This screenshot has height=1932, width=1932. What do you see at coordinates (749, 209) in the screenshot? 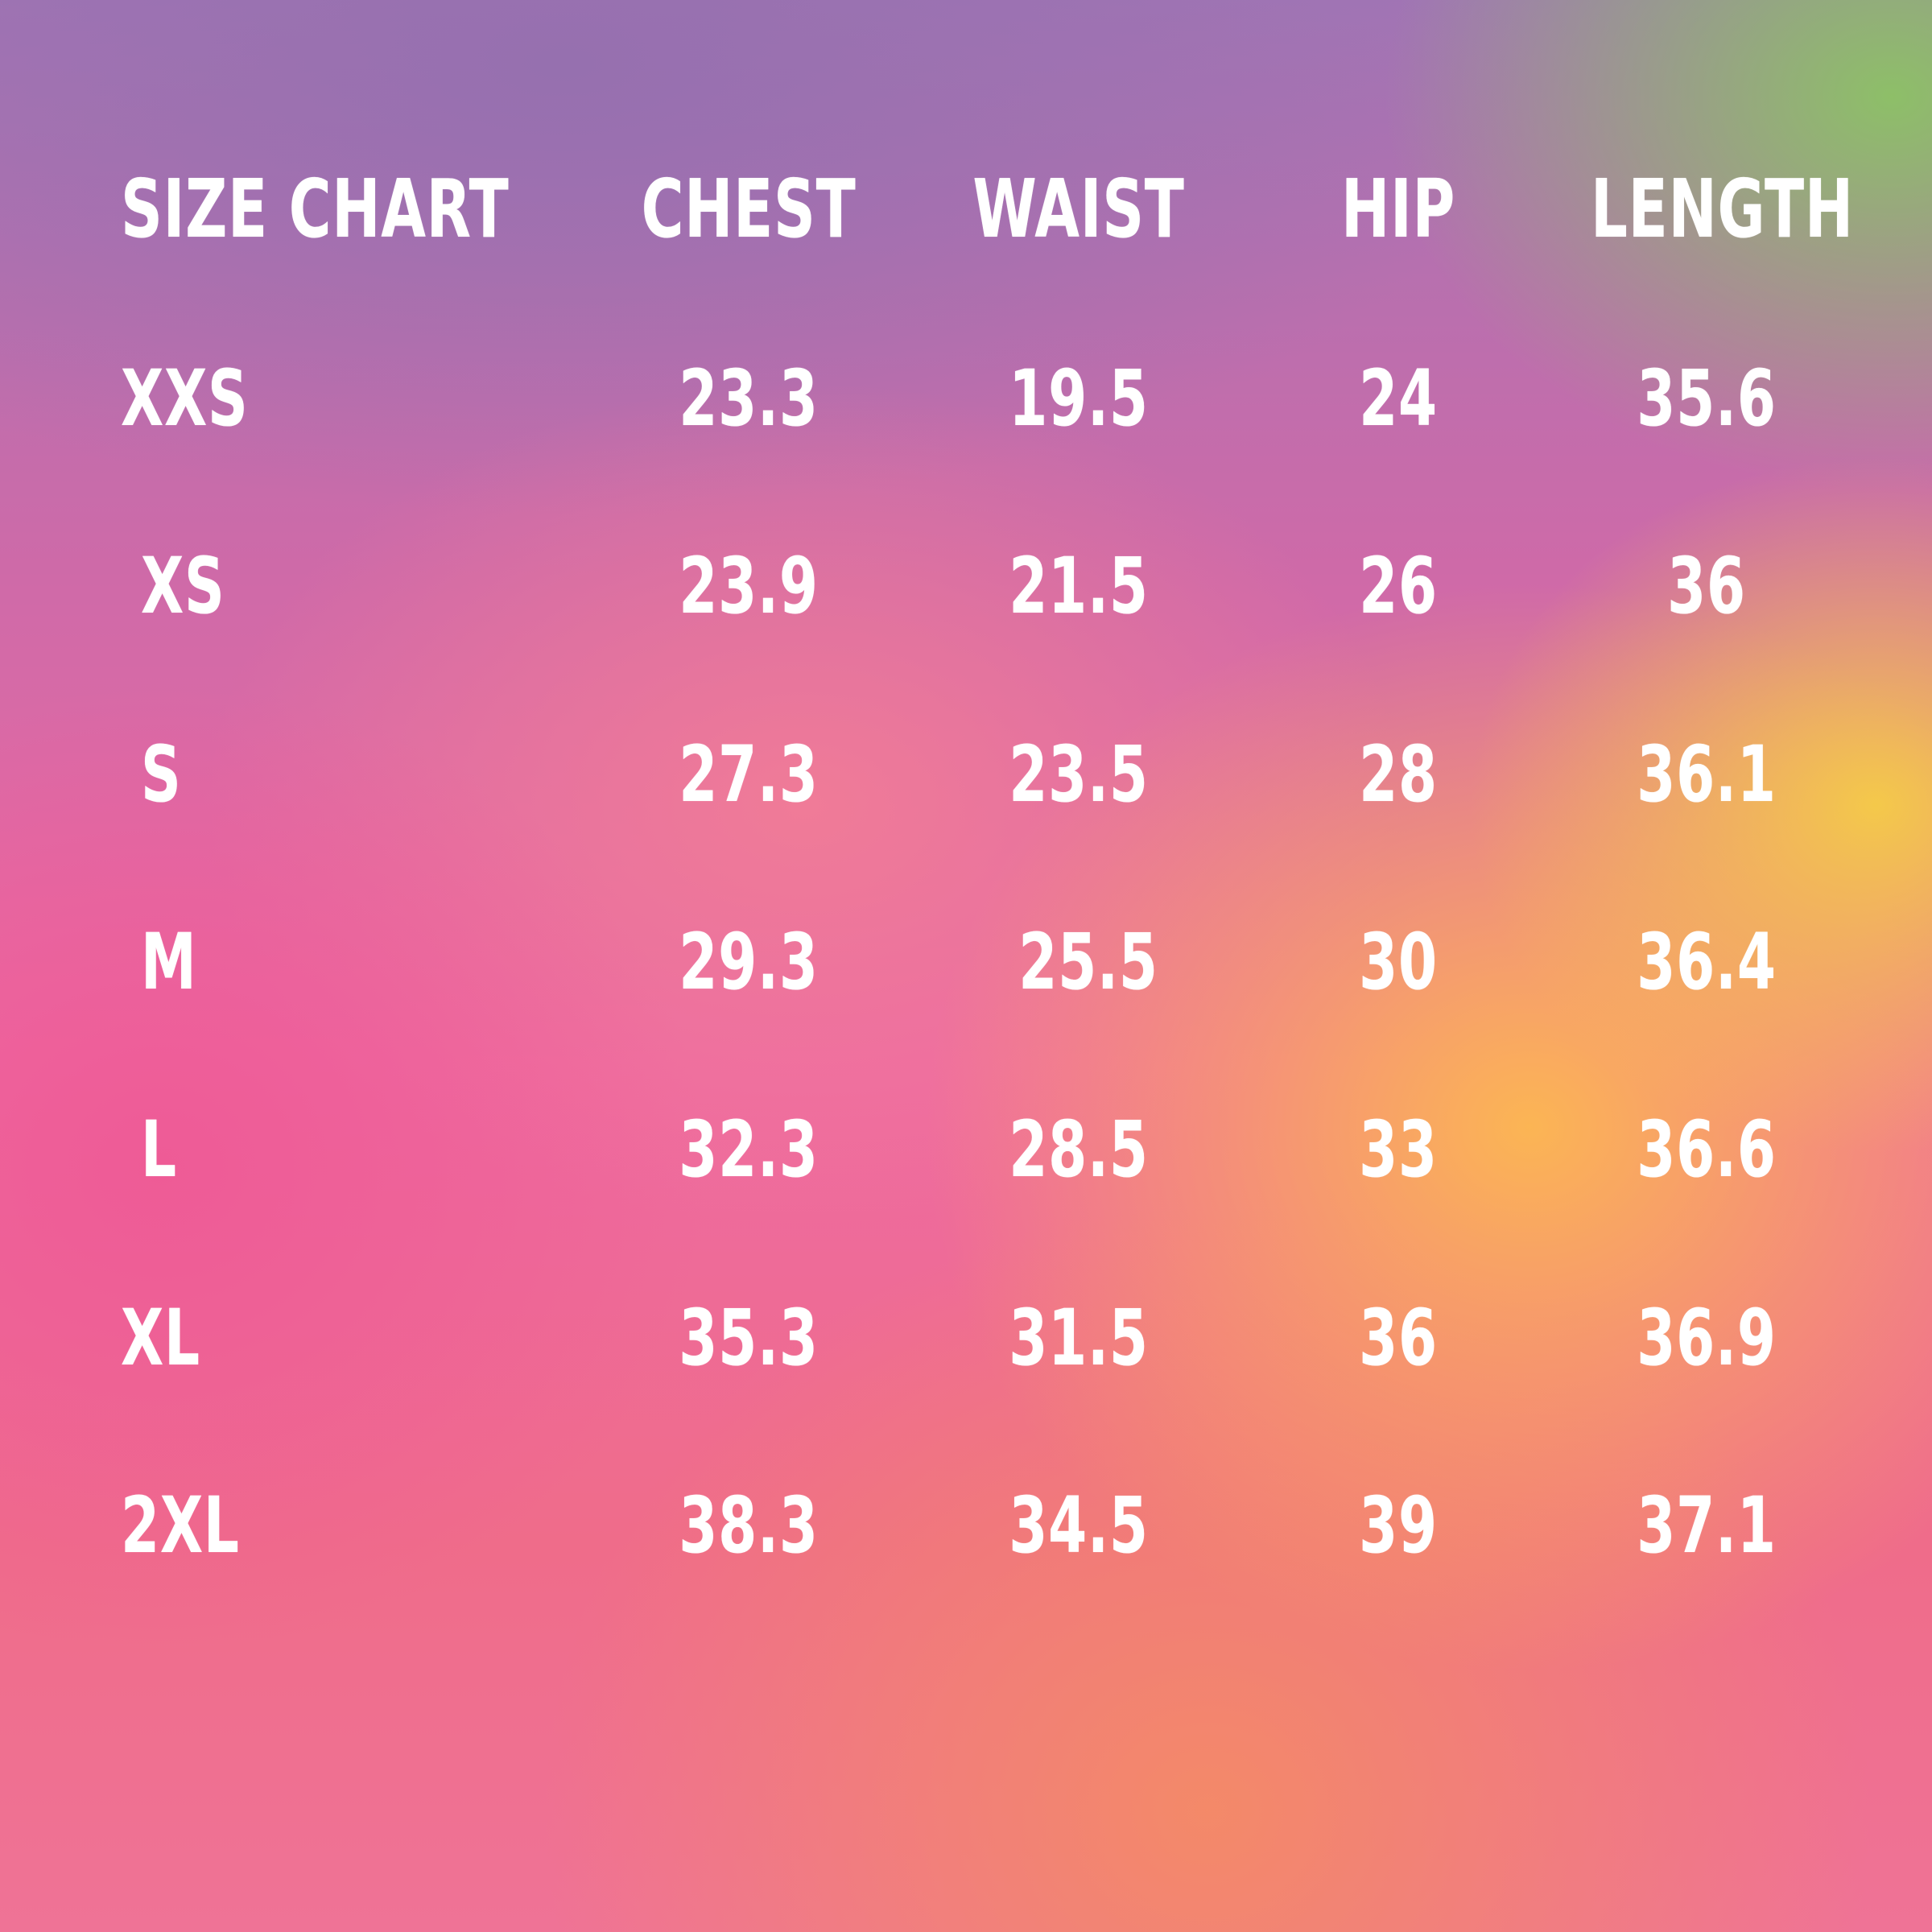
I see `header-chest: CHEST` at bounding box center [749, 209].